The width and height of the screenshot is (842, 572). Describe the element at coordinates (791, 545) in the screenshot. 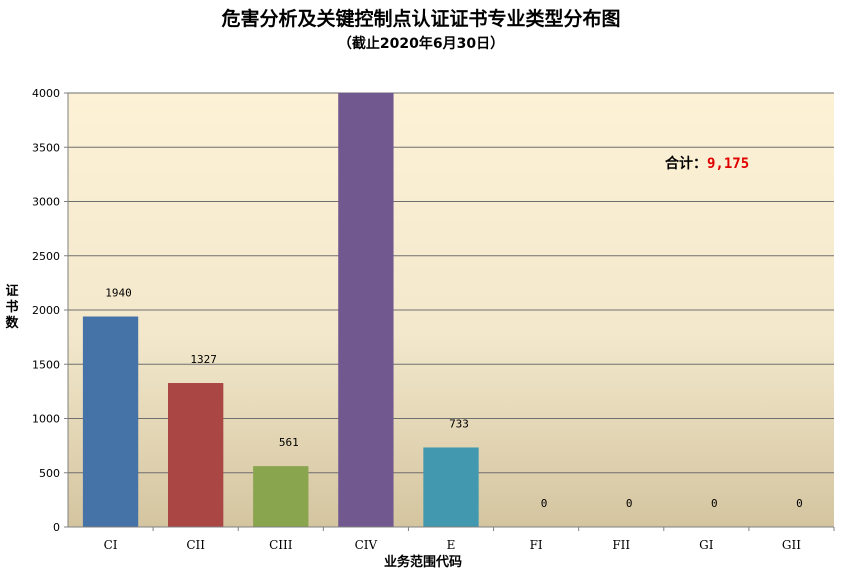

I see `x-tick-label: GII` at that location.